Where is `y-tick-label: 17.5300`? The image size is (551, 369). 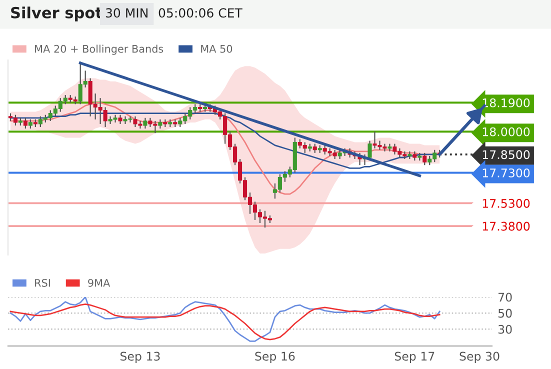
y-tick-label: 17.5300 is located at coordinates (506, 203).